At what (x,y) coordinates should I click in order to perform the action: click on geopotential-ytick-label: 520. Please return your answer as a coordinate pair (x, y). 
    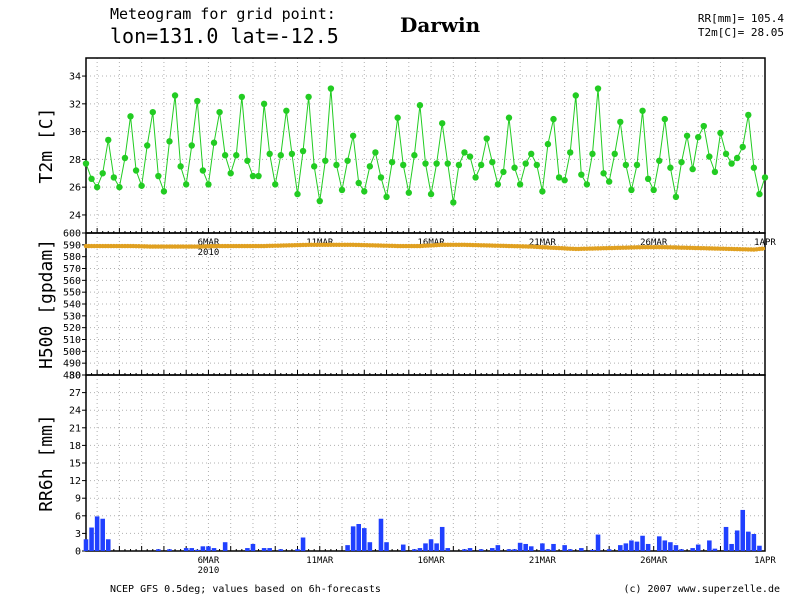
    Looking at the image, I should click on (72, 328).